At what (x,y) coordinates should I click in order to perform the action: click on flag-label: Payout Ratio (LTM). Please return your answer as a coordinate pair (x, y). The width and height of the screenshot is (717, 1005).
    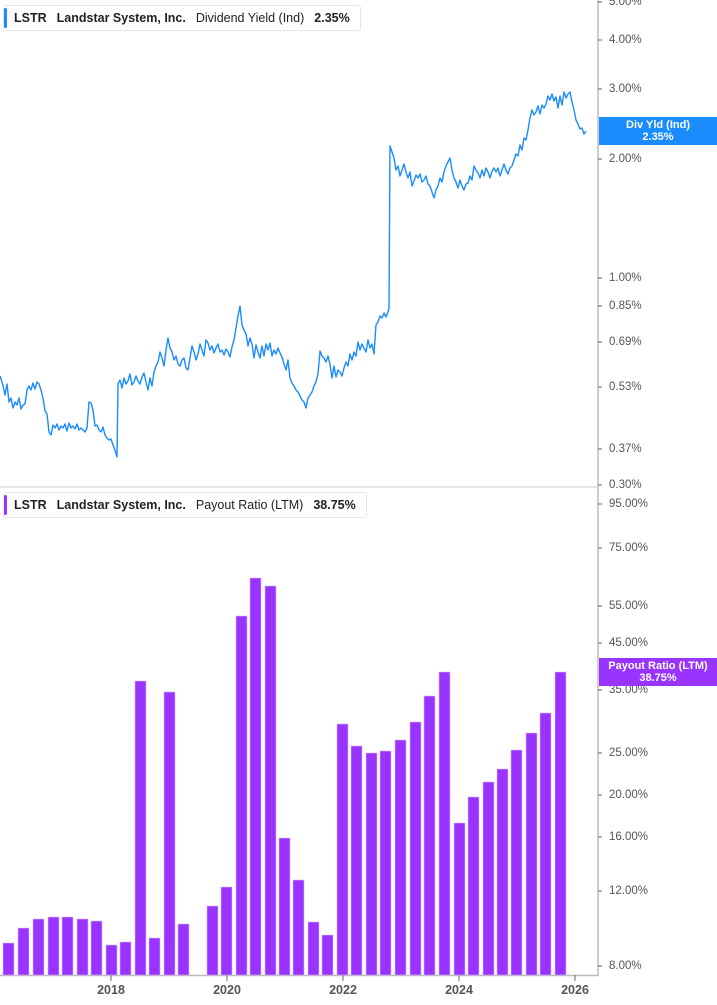
    Looking at the image, I should click on (658, 666).